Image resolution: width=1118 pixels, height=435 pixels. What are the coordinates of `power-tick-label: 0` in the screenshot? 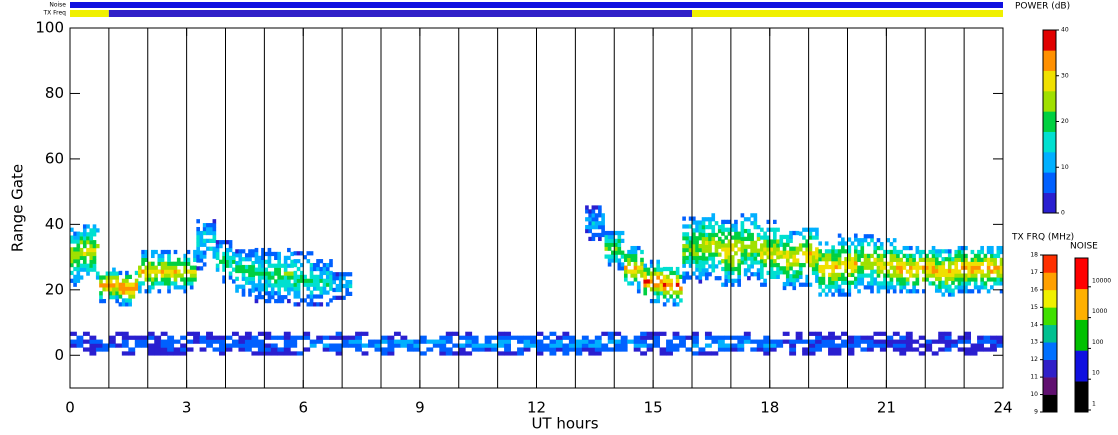 It's located at (1063, 213).